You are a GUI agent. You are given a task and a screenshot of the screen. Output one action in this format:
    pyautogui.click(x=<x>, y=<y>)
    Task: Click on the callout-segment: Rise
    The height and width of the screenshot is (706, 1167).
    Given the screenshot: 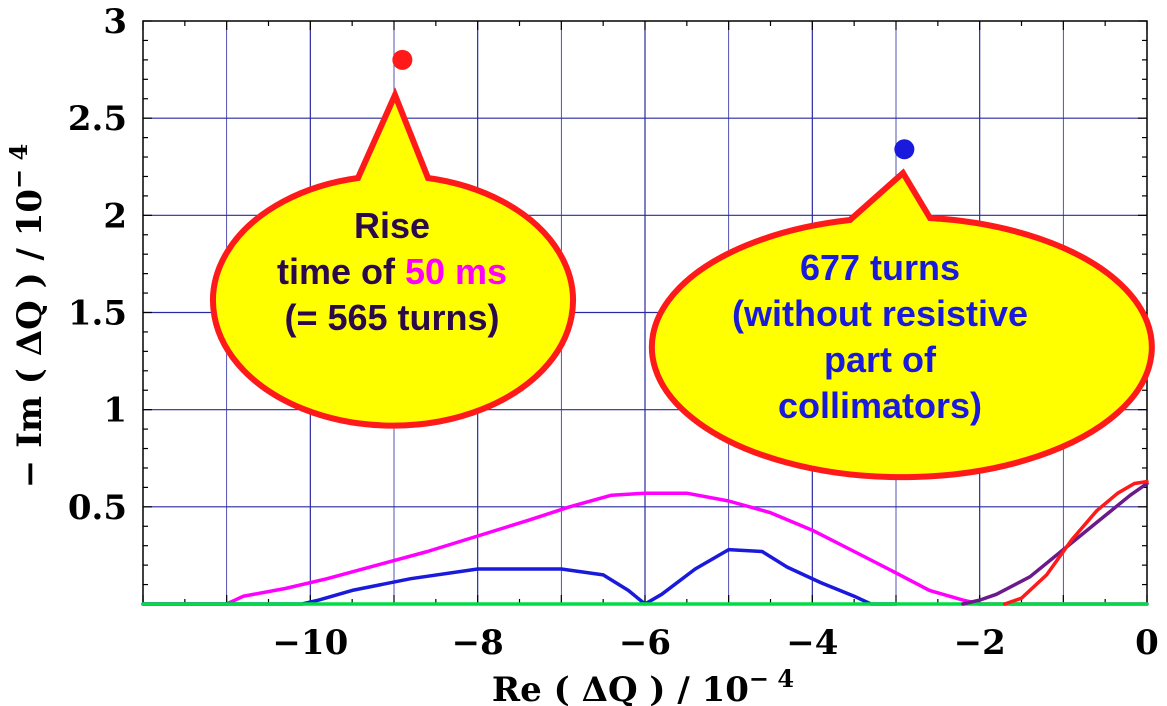 What is the action you would take?
    pyautogui.click(x=392, y=225)
    